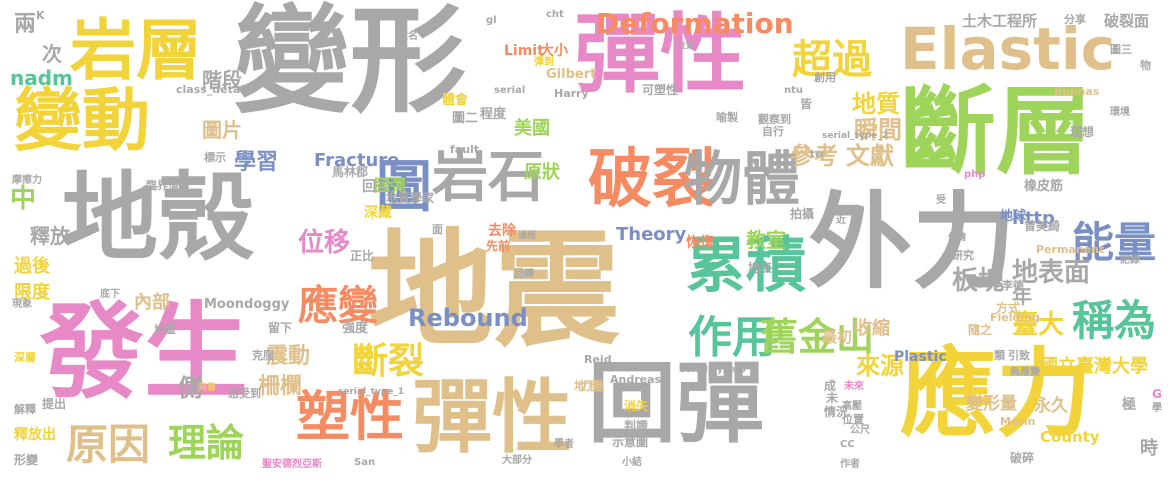 The height and width of the screenshot is (482, 1175). What do you see at coordinates (491, 20) in the screenshot?
I see `word-gl: gl` at bounding box center [491, 20].